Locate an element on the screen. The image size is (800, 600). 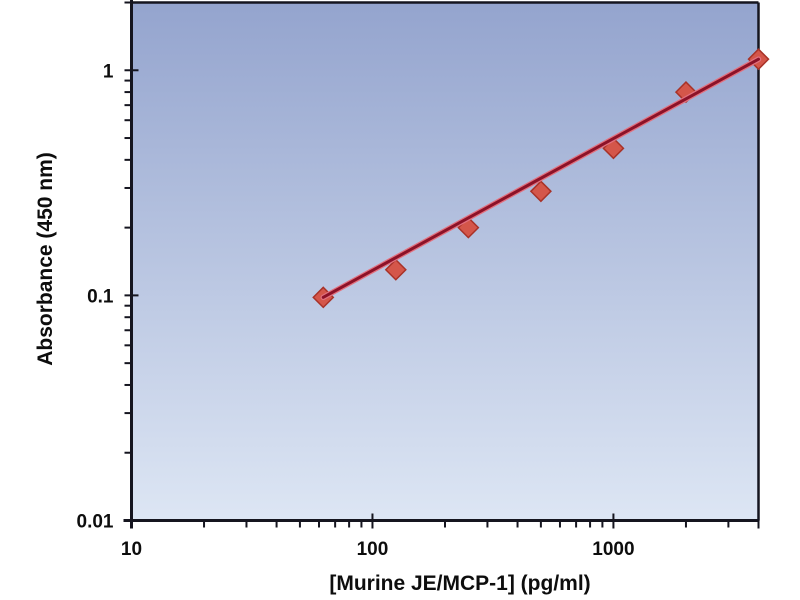
y-tick-label: 0.01 is located at coordinates (95, 522).